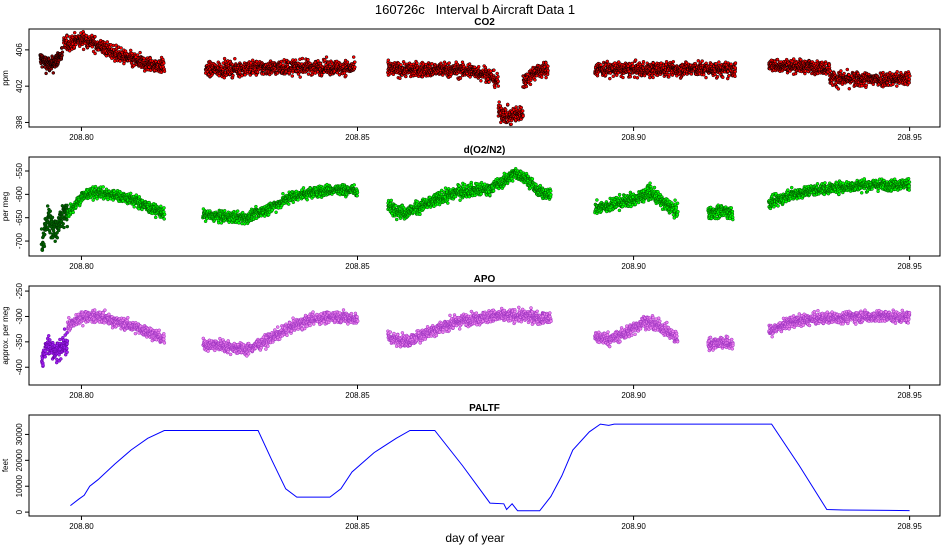 The image size is (950, 550). Describe the element at coordinates (19, 241) in the screenshot. I see `y-tick-label: -700` at that location.